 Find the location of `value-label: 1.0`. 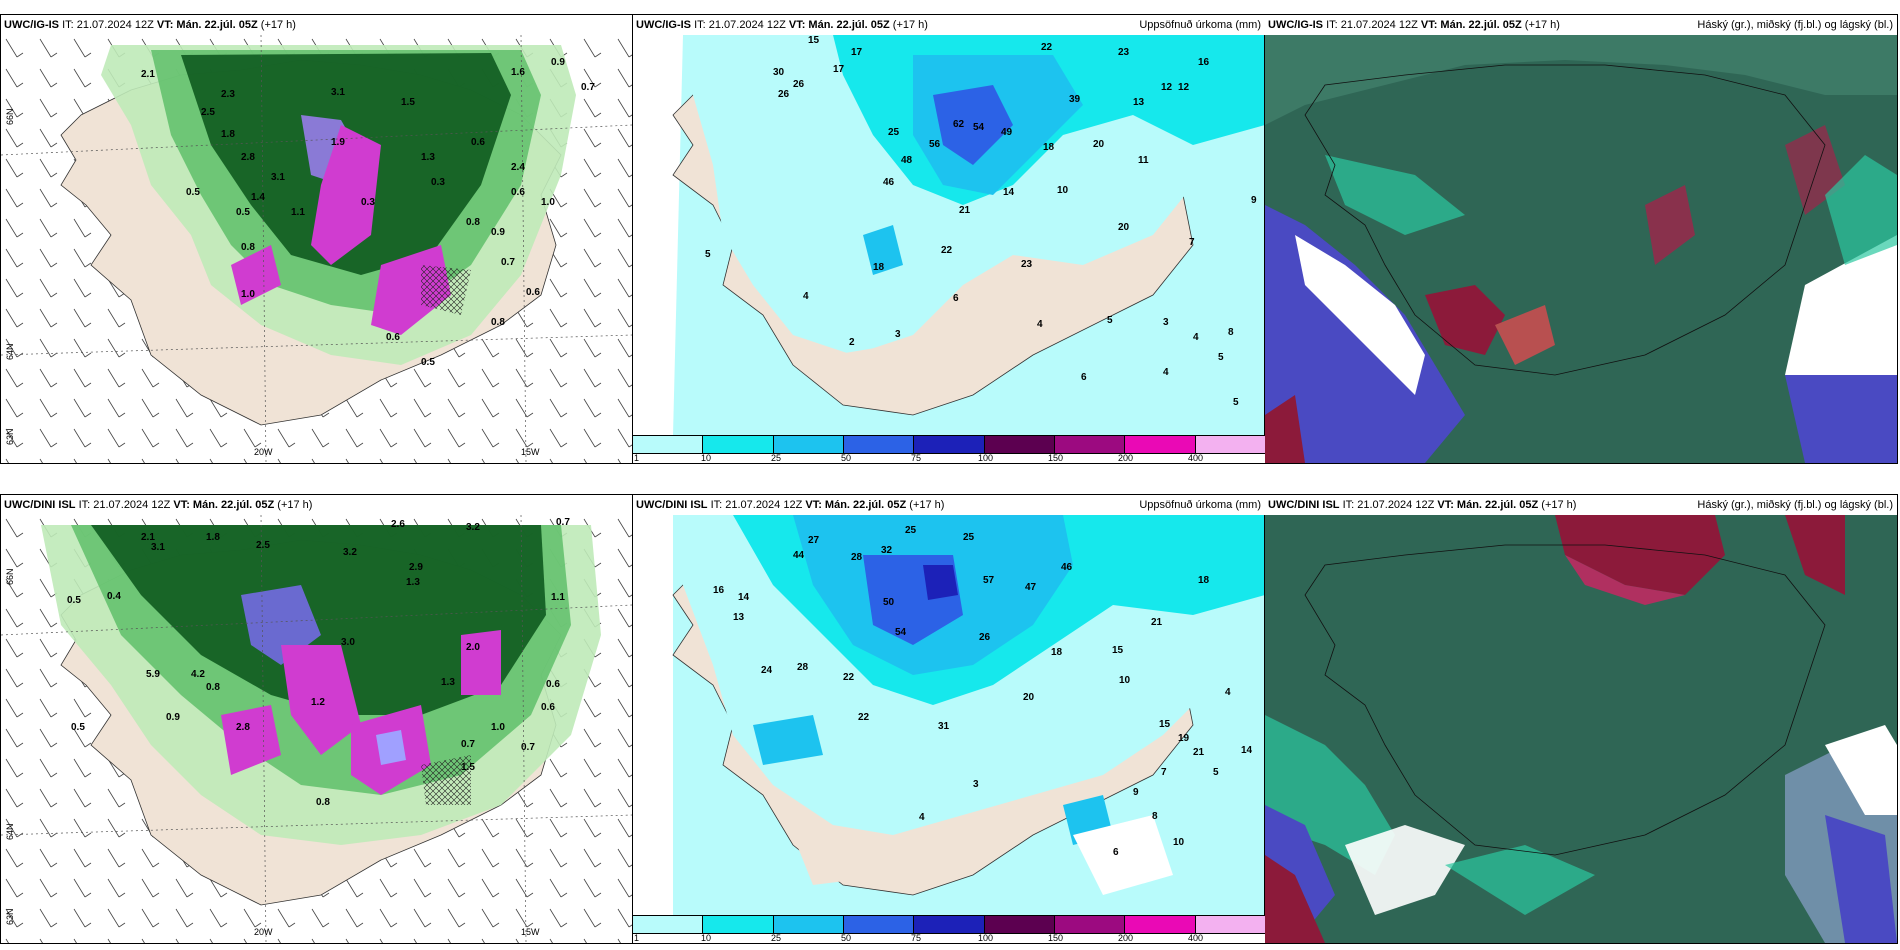

value-label: 1.0 is located at coordinates (248, 294).